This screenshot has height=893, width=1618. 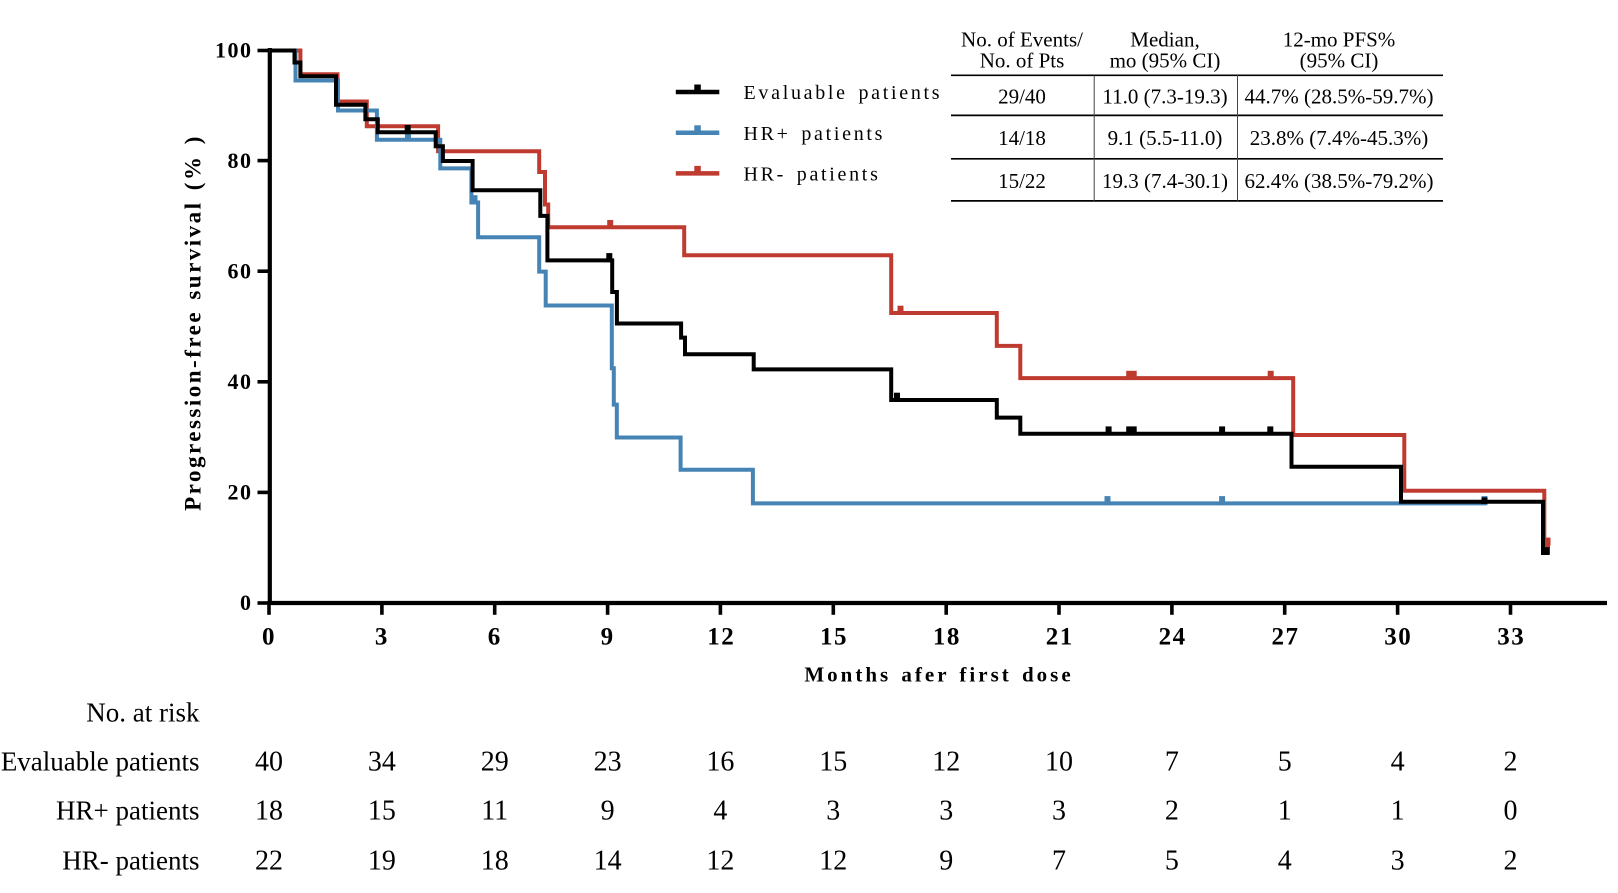 I want to click on svg-text: 14/18, so click(x=1022, y=138).